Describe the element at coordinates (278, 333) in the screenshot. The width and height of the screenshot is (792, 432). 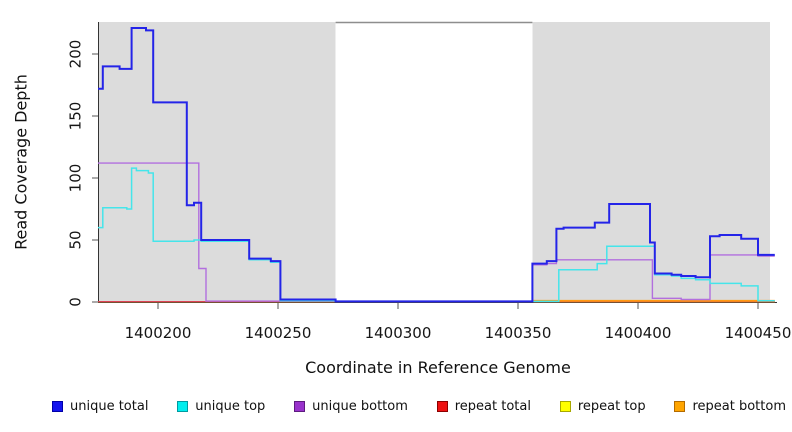
I see `x-tick-label: 1400250` at that location.